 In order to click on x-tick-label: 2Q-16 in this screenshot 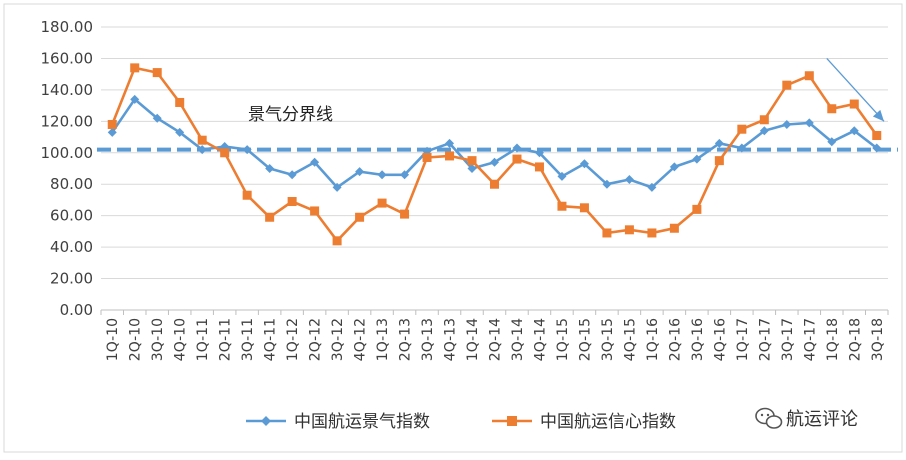, I will do `click(675, 339)`.